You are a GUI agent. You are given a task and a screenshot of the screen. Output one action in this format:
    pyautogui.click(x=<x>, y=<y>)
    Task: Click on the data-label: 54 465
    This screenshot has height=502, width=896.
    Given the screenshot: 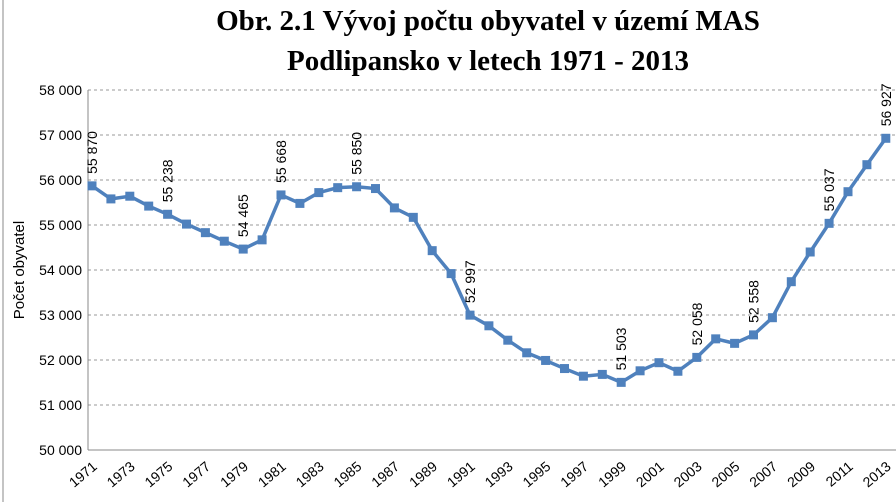 What is the action you would take?
    pyautogui.click(x=243, y=215)
    